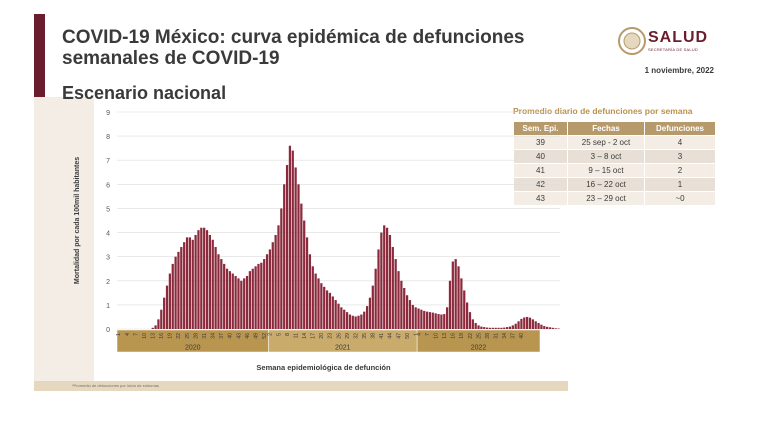  Describe the element at coordinates (271, 334) in the screenshot. I see `x-tick-label: 2` at that location.